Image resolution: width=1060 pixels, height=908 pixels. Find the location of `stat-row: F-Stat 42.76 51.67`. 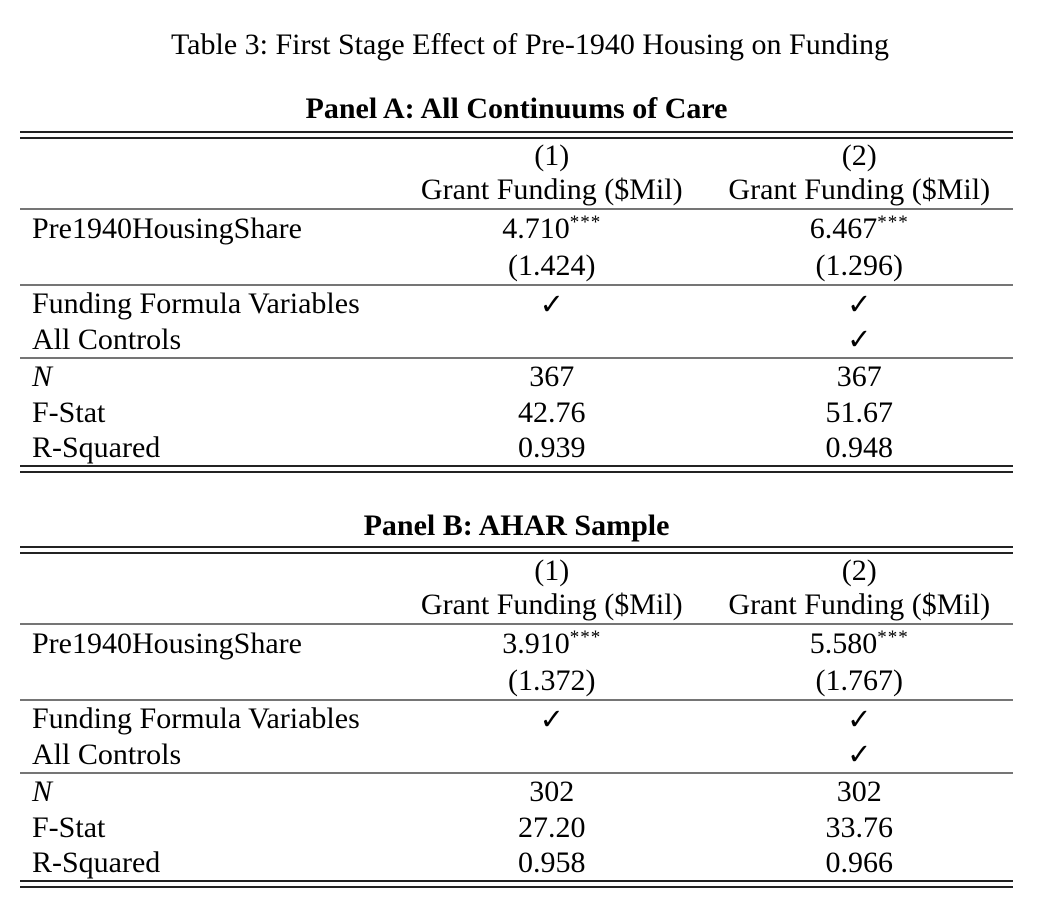

stat-row: F-Stat 42.76 51.67 is located at coordinates (516, 412).